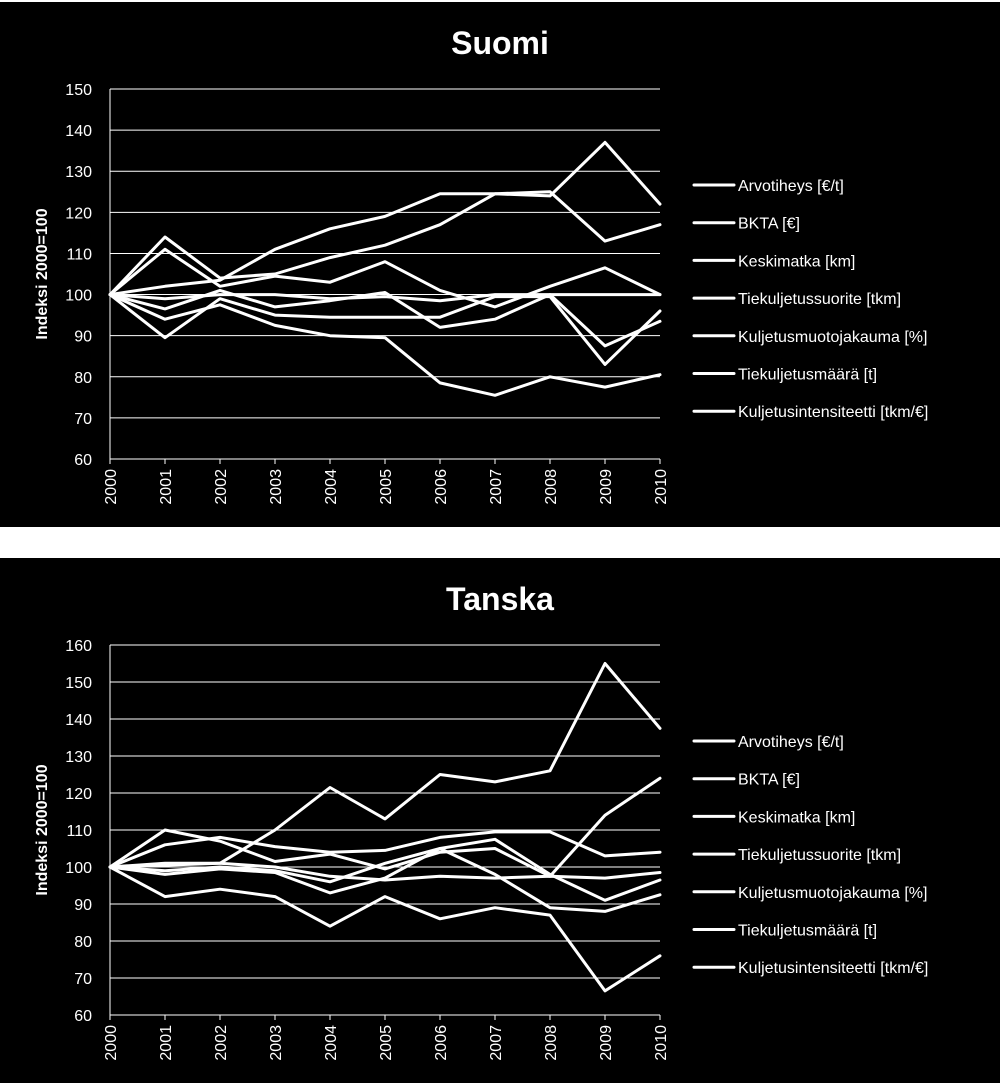  Describe the element at coordinates (500, 599) in the screenshot. I see `chart-title: Tanska` at that location.